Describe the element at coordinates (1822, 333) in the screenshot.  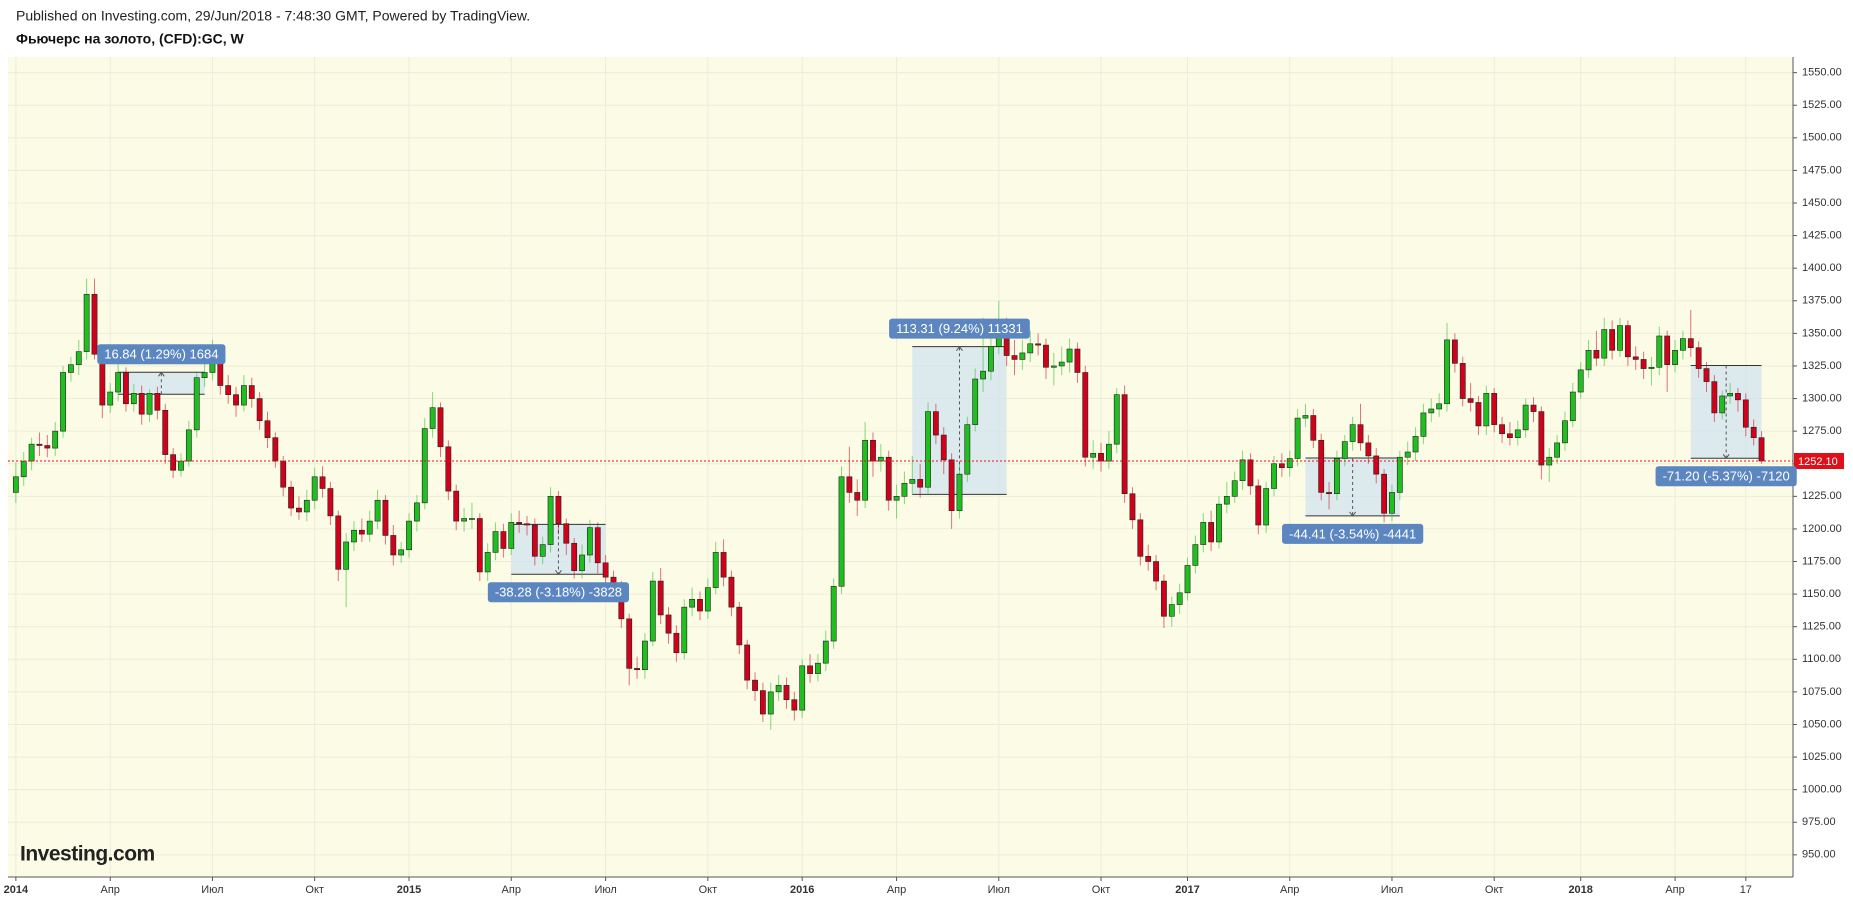
I see `y-tick-label: 1350.00` at that location.